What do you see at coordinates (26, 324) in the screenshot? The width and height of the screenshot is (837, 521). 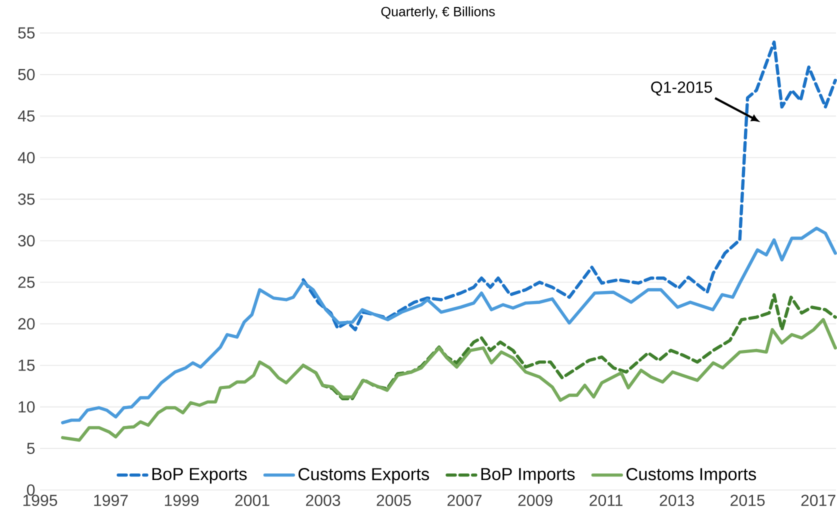 I see `y-tick-label: 20` at bounding box center [26, 324].